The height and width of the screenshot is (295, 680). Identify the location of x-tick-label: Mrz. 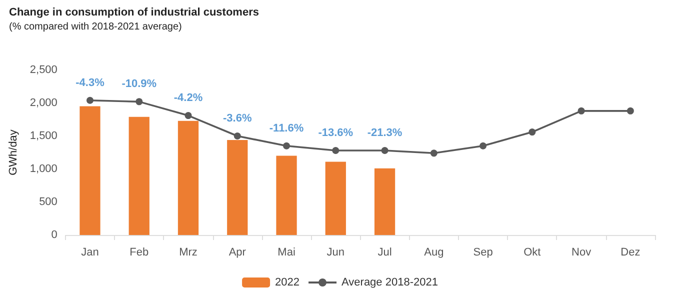
(188, 252).